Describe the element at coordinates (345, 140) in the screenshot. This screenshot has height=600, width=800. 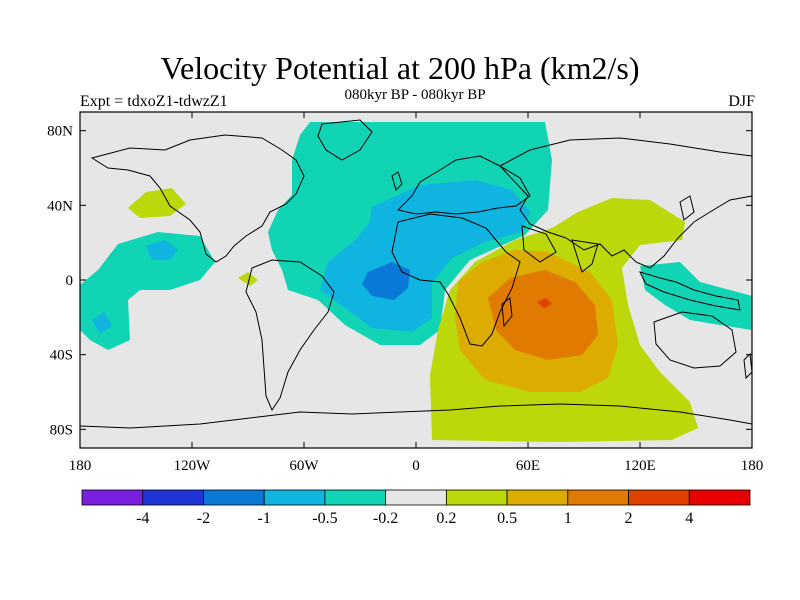
I see `coastline-greenland` at that location.